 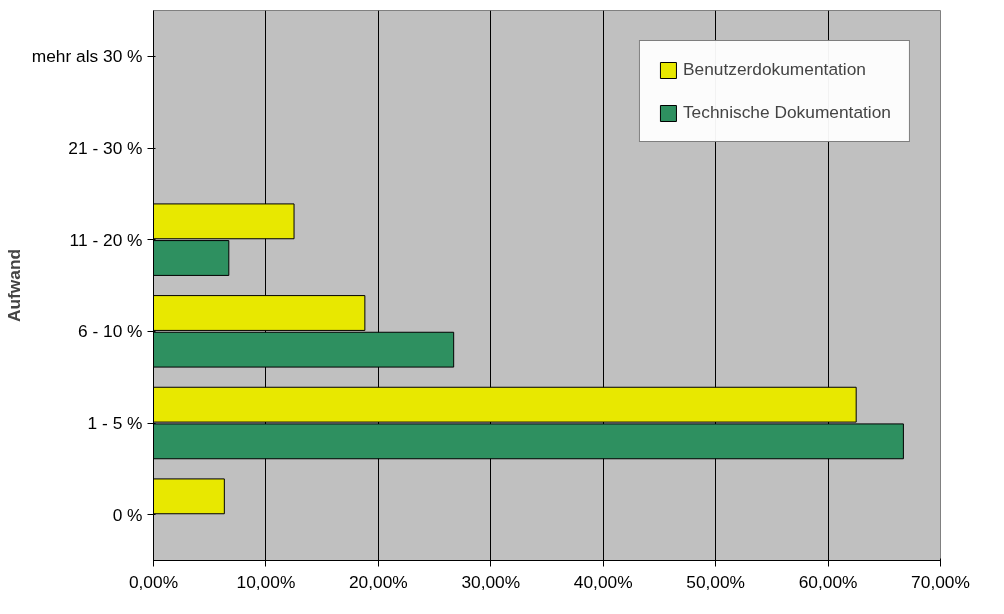 I want to click on x-tick-label: 10,00%, so click(x=266, y=581).